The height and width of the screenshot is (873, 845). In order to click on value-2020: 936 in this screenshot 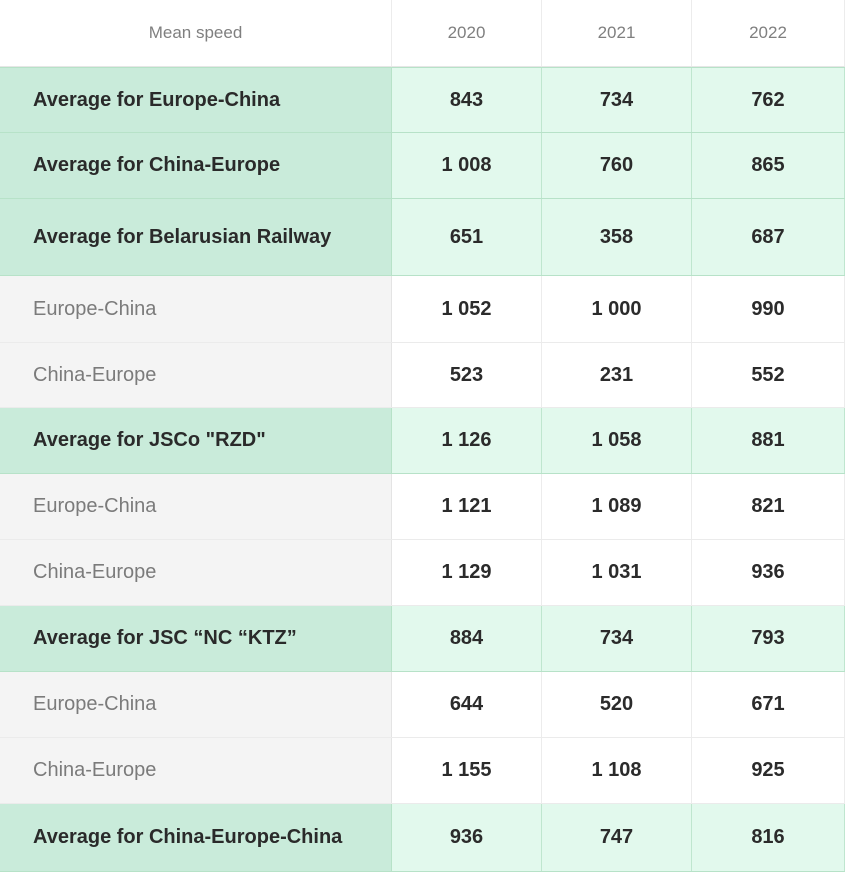, I will do `click(467, 837)`.